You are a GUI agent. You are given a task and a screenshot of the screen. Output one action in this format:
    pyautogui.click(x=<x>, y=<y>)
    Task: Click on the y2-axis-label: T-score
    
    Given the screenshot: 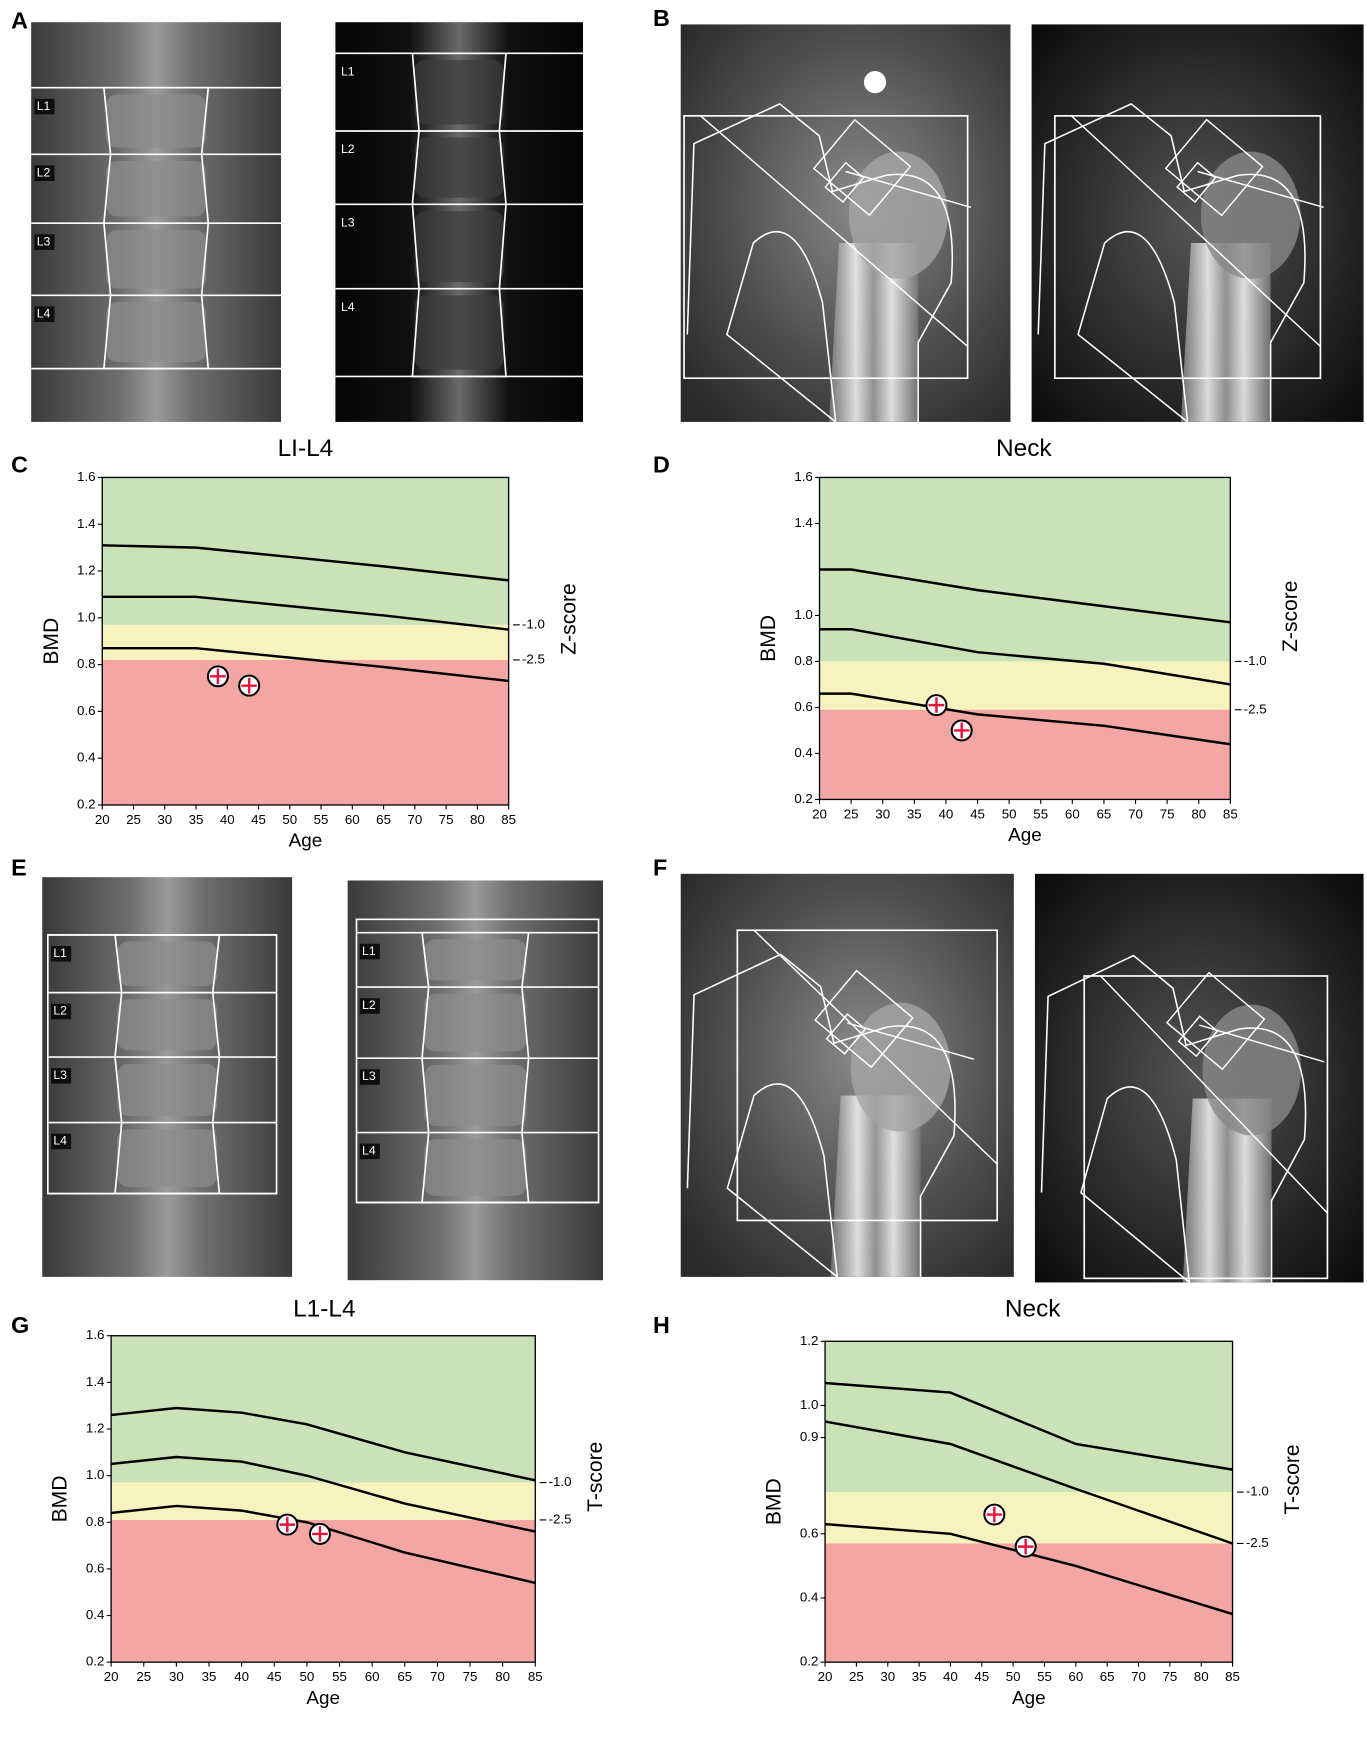 What is the action you would take?
    pyautogui.click(x=1292, y=1479)
    